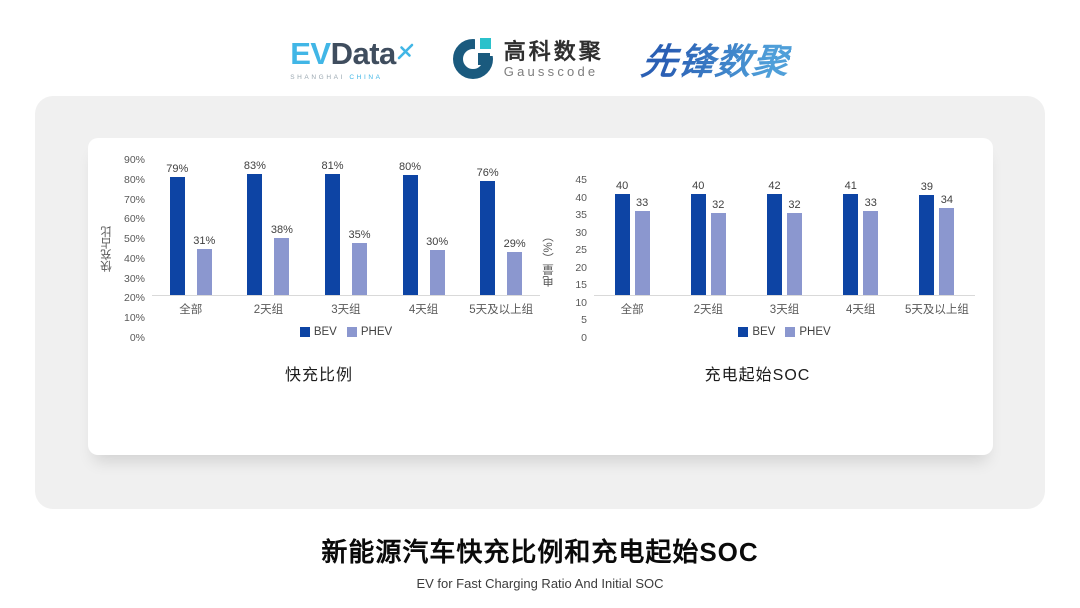 Image resolution: width=1080 pixels, height=608 pixels. What do you see at coordinates (718, 205) in the screenshot?
I see `value-label: 32` at bounding box center [718, 205].